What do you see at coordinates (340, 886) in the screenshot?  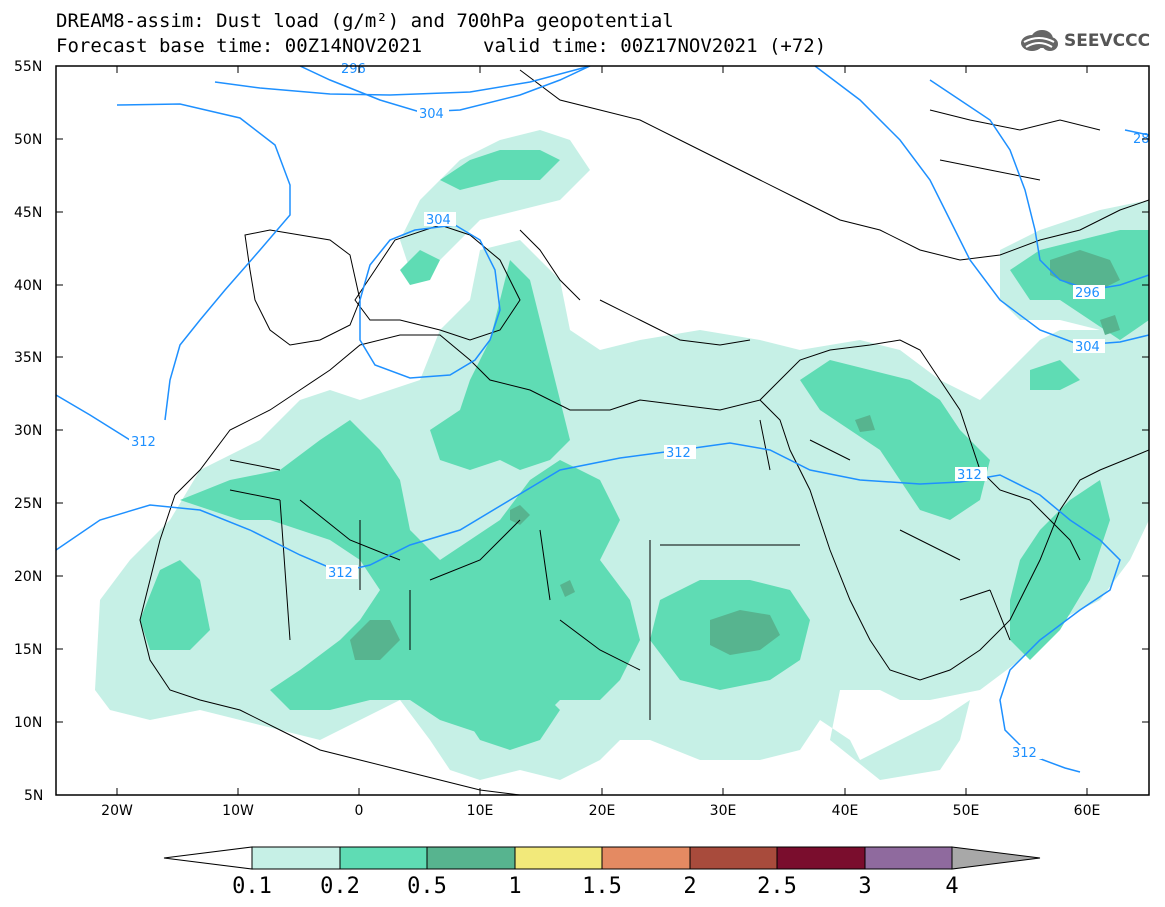 I see `colorbar-label: 0.2` at bounding box center [340, 886].